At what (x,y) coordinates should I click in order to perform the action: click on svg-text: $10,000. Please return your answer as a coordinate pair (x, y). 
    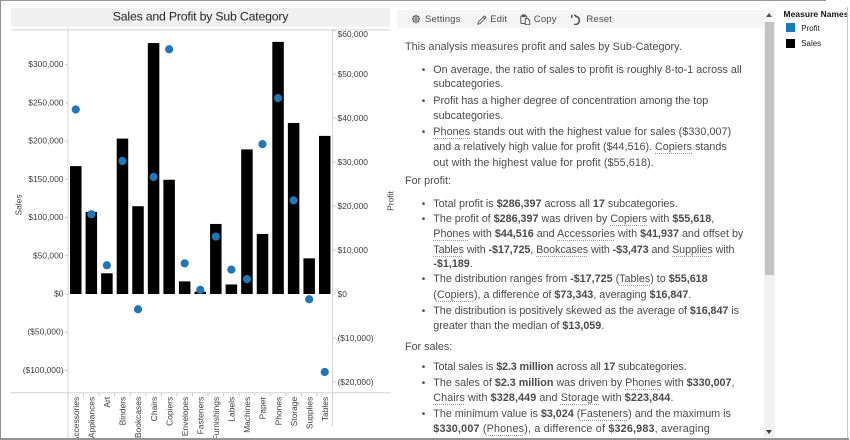
    Looking at the image, I should click on (353, 250).